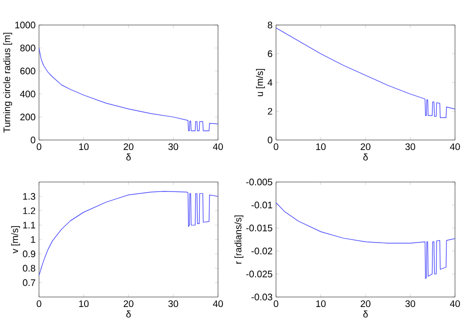  What do you see at coordinates (25, 25) in the screenshot?
I see `y-tick-label: 1000` at bounding box center [25, 25].